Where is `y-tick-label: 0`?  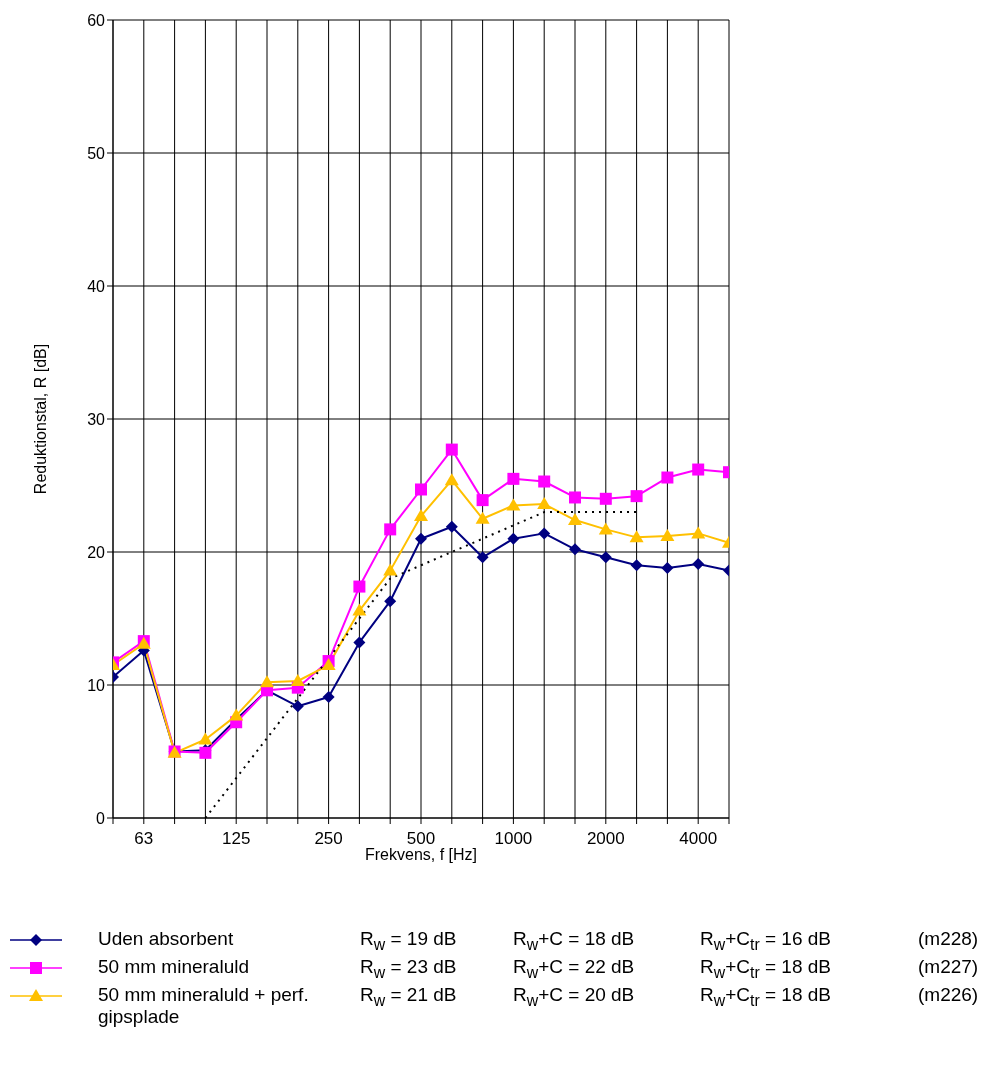
y-tick-label: 0 is located at coordinates (101, 818).